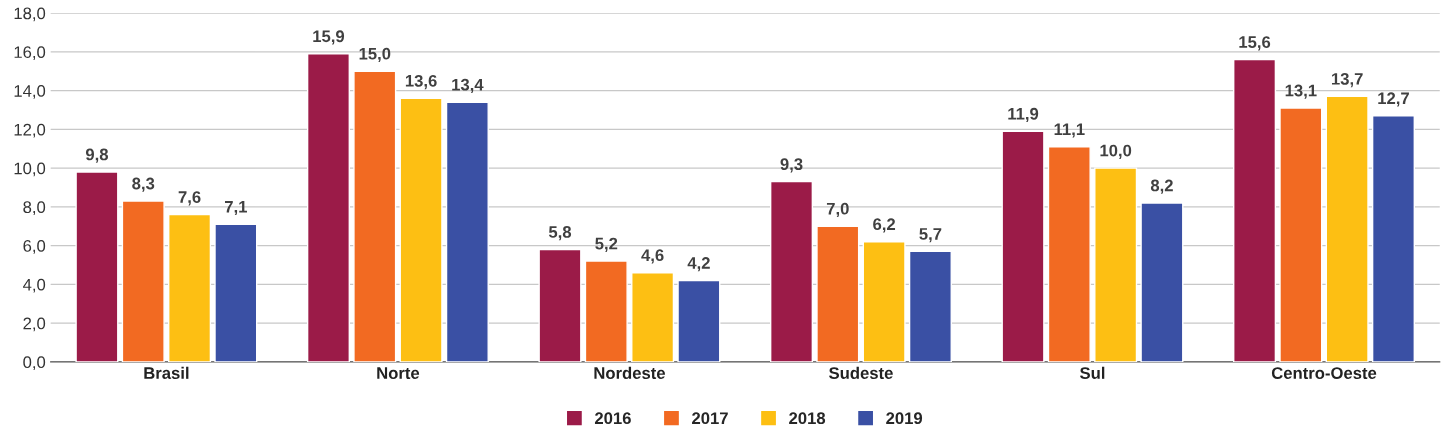 The width and height of the screenshot is (1447, 436). I want to click on legend-label: 2017, so click(710, 418).